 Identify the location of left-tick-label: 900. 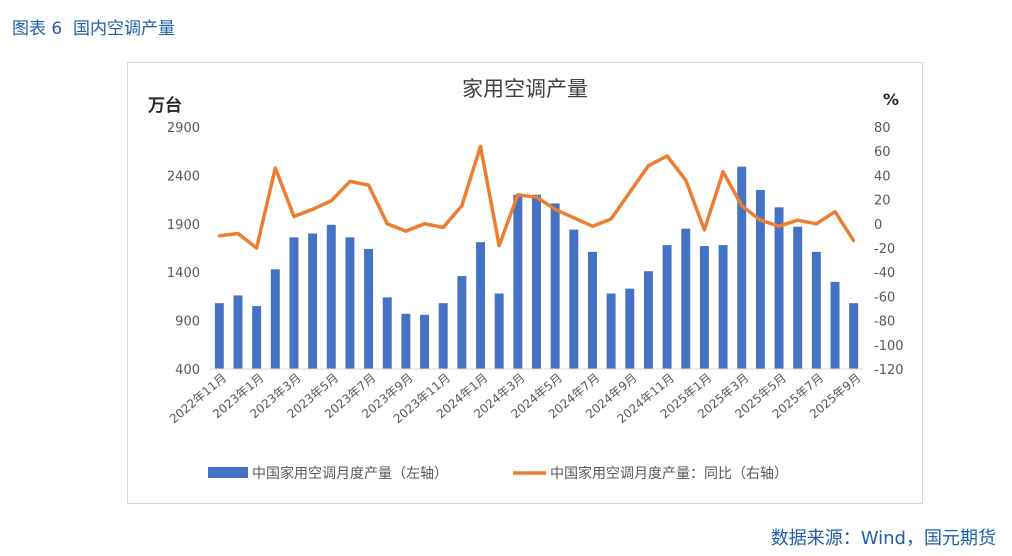
(187, 322).